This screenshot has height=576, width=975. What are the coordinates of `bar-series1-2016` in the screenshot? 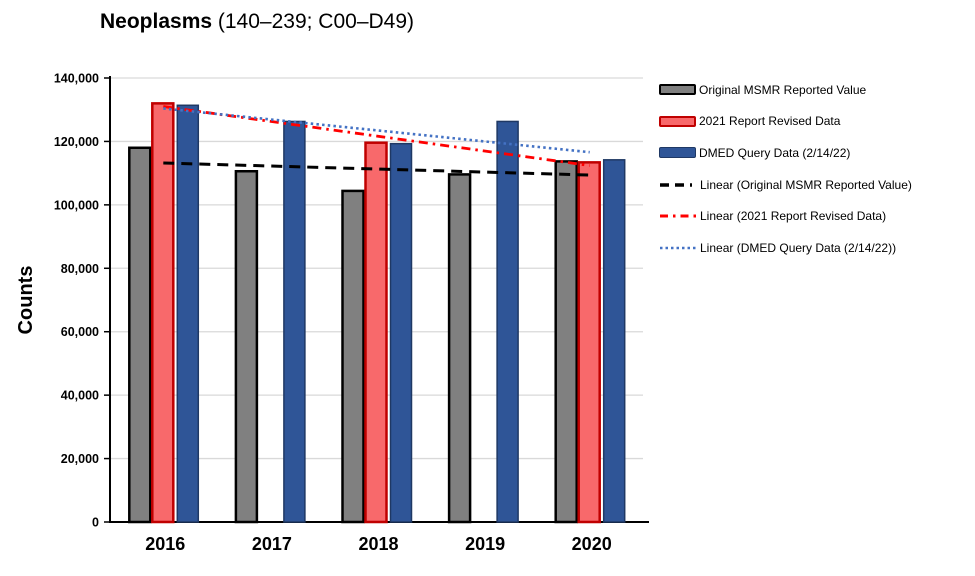 It's located at (140, 335).